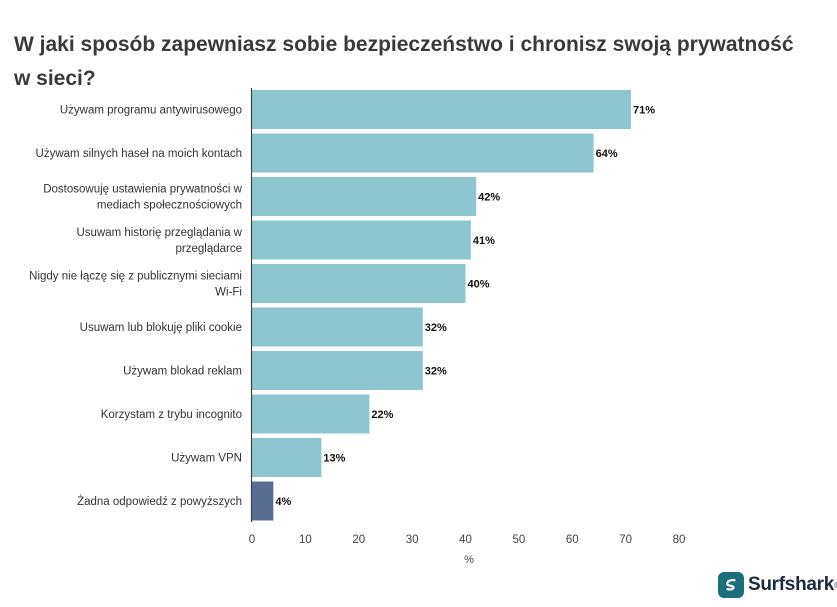  I want to click on bar-data-label: 22%, so click(382, 415).